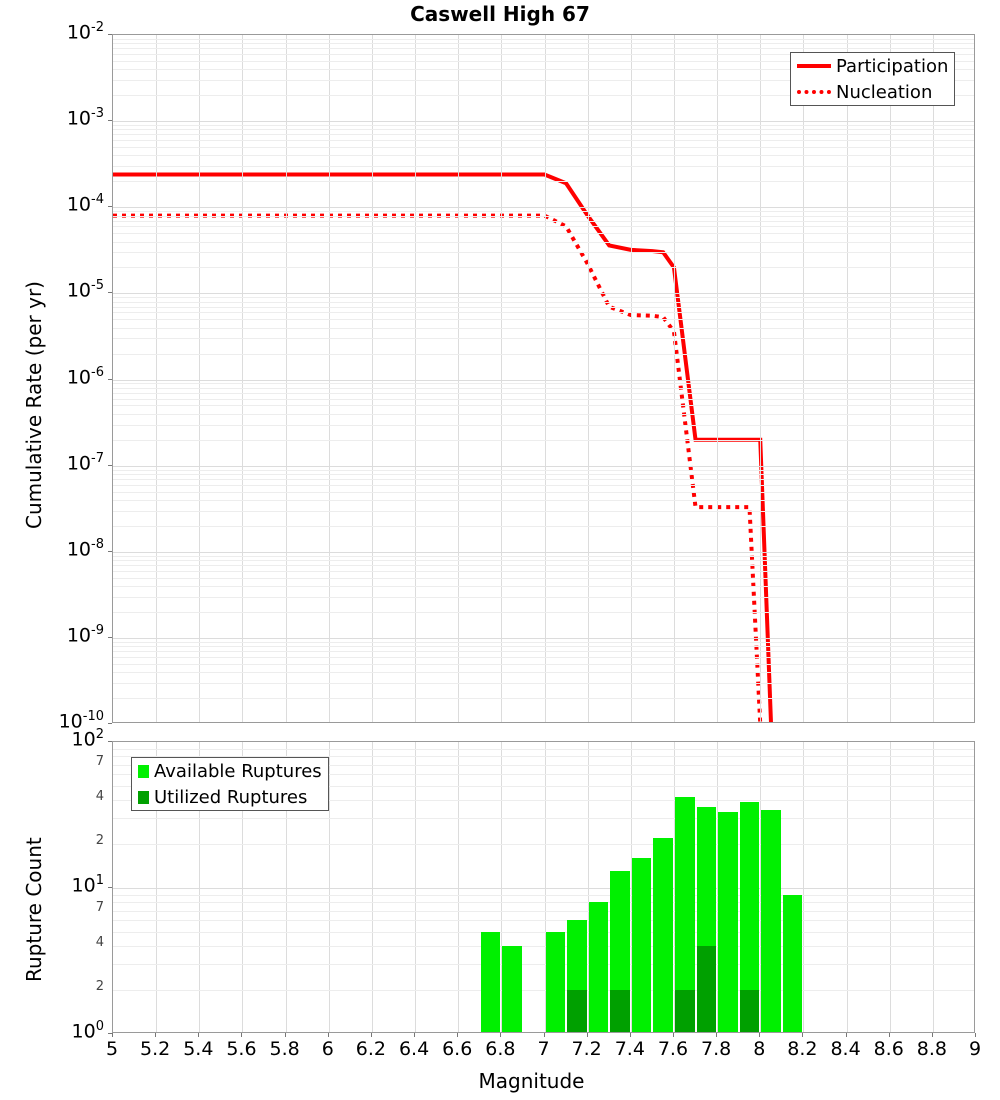  What do you see at coordinates (230, 771) in the screenshot?
I see `legend-item-available-ruptures: Available Ruptures` at bounding box center [230, 771].